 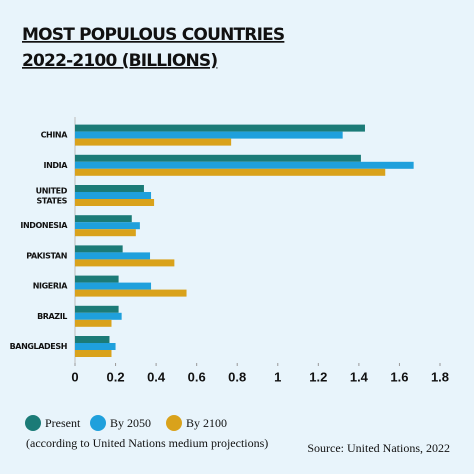 What do you see at coordinates (399, 376) in the screenshot?
I see `x-tick-label: 1.6` at bounding box center [399, 376].